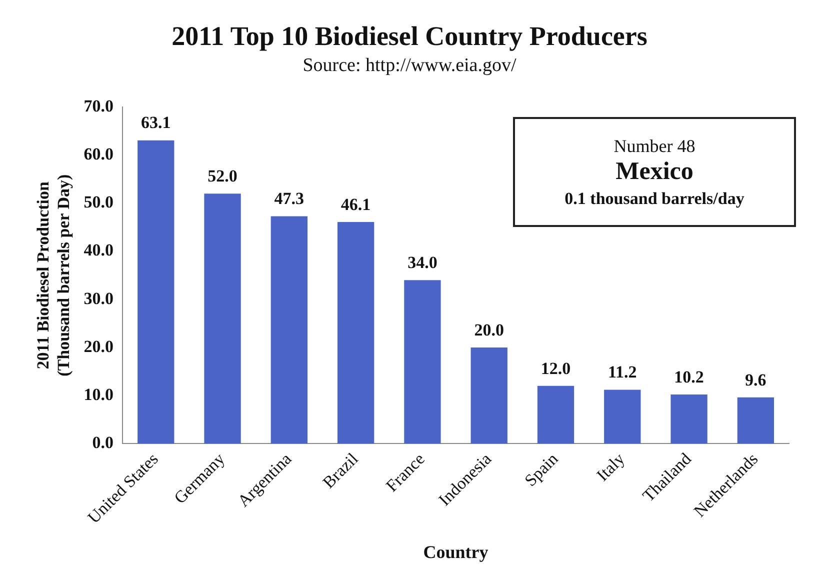 The height and width of the screenshot is (578, 817). What do you see at coordinates (655, 198) in the screenshot?
I see `annotation: 0.1 thousand barrels/day` at bounding box center [655, 198].